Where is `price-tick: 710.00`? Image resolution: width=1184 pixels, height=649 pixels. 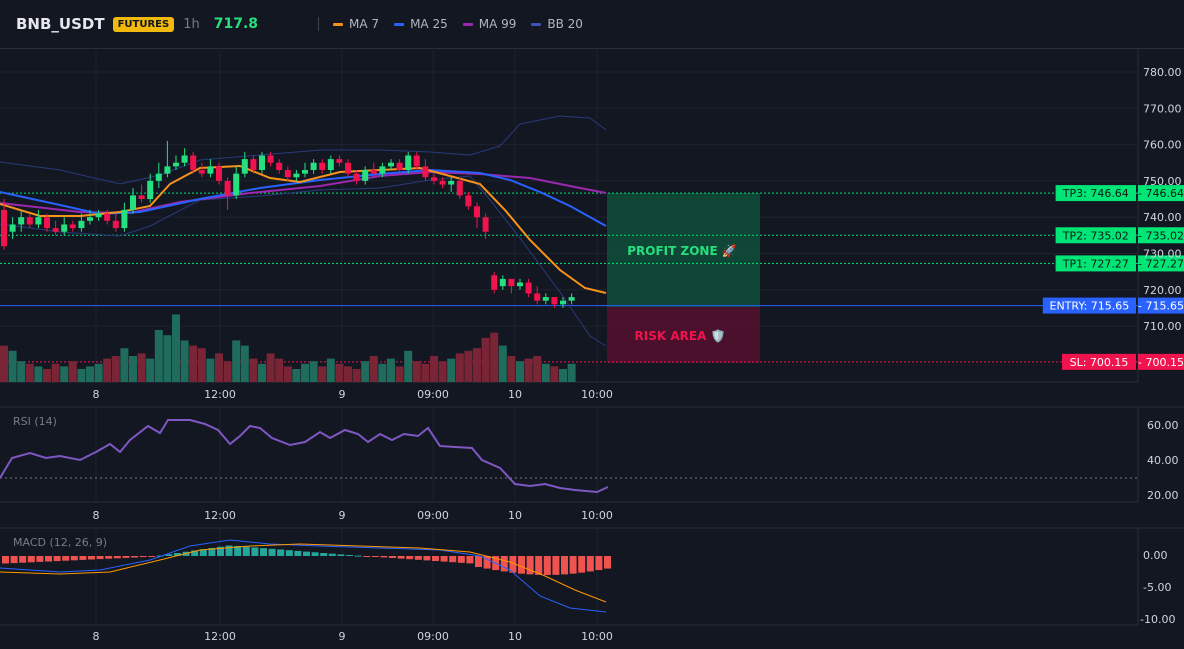 price-tick: 710.00 is located at coordinates (1162, 326).